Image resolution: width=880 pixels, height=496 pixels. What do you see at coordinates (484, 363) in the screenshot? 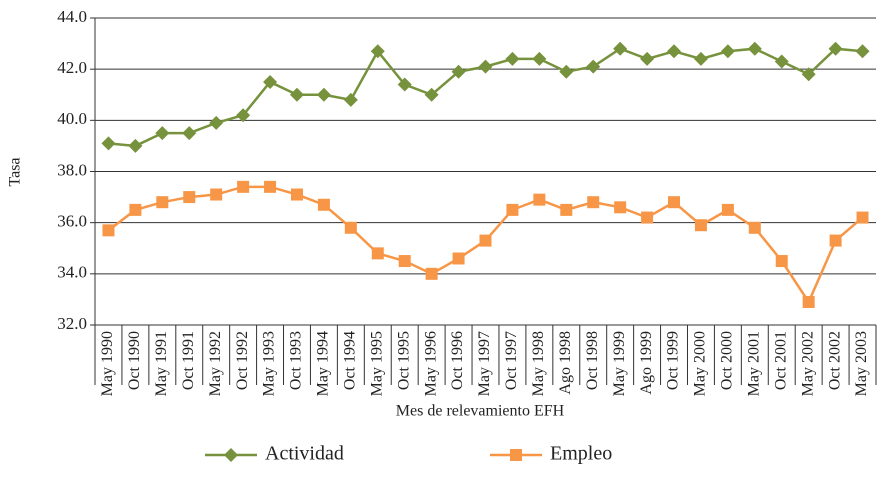
I see `x-tick-label: May 1997` at bounding box center [484, 363].